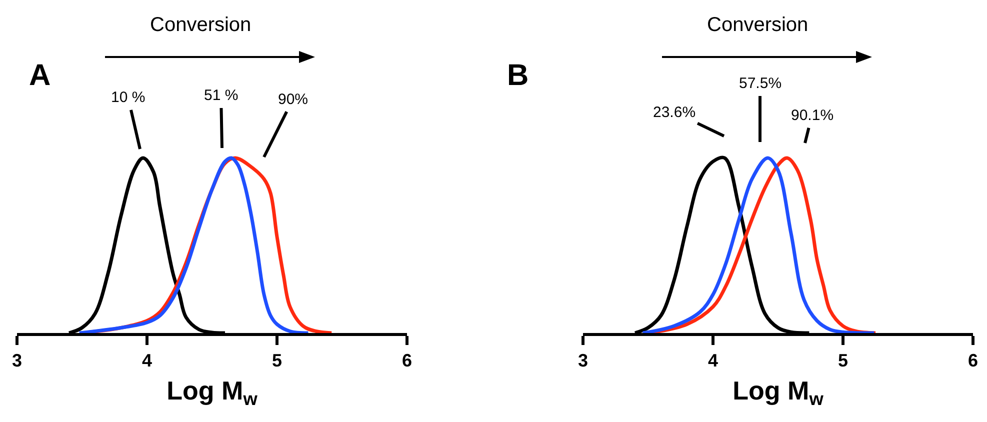  What do you see at coordinates (760, 83) in the screenshot?
I see `text: 57.5%` at bounding box center [760, 83].